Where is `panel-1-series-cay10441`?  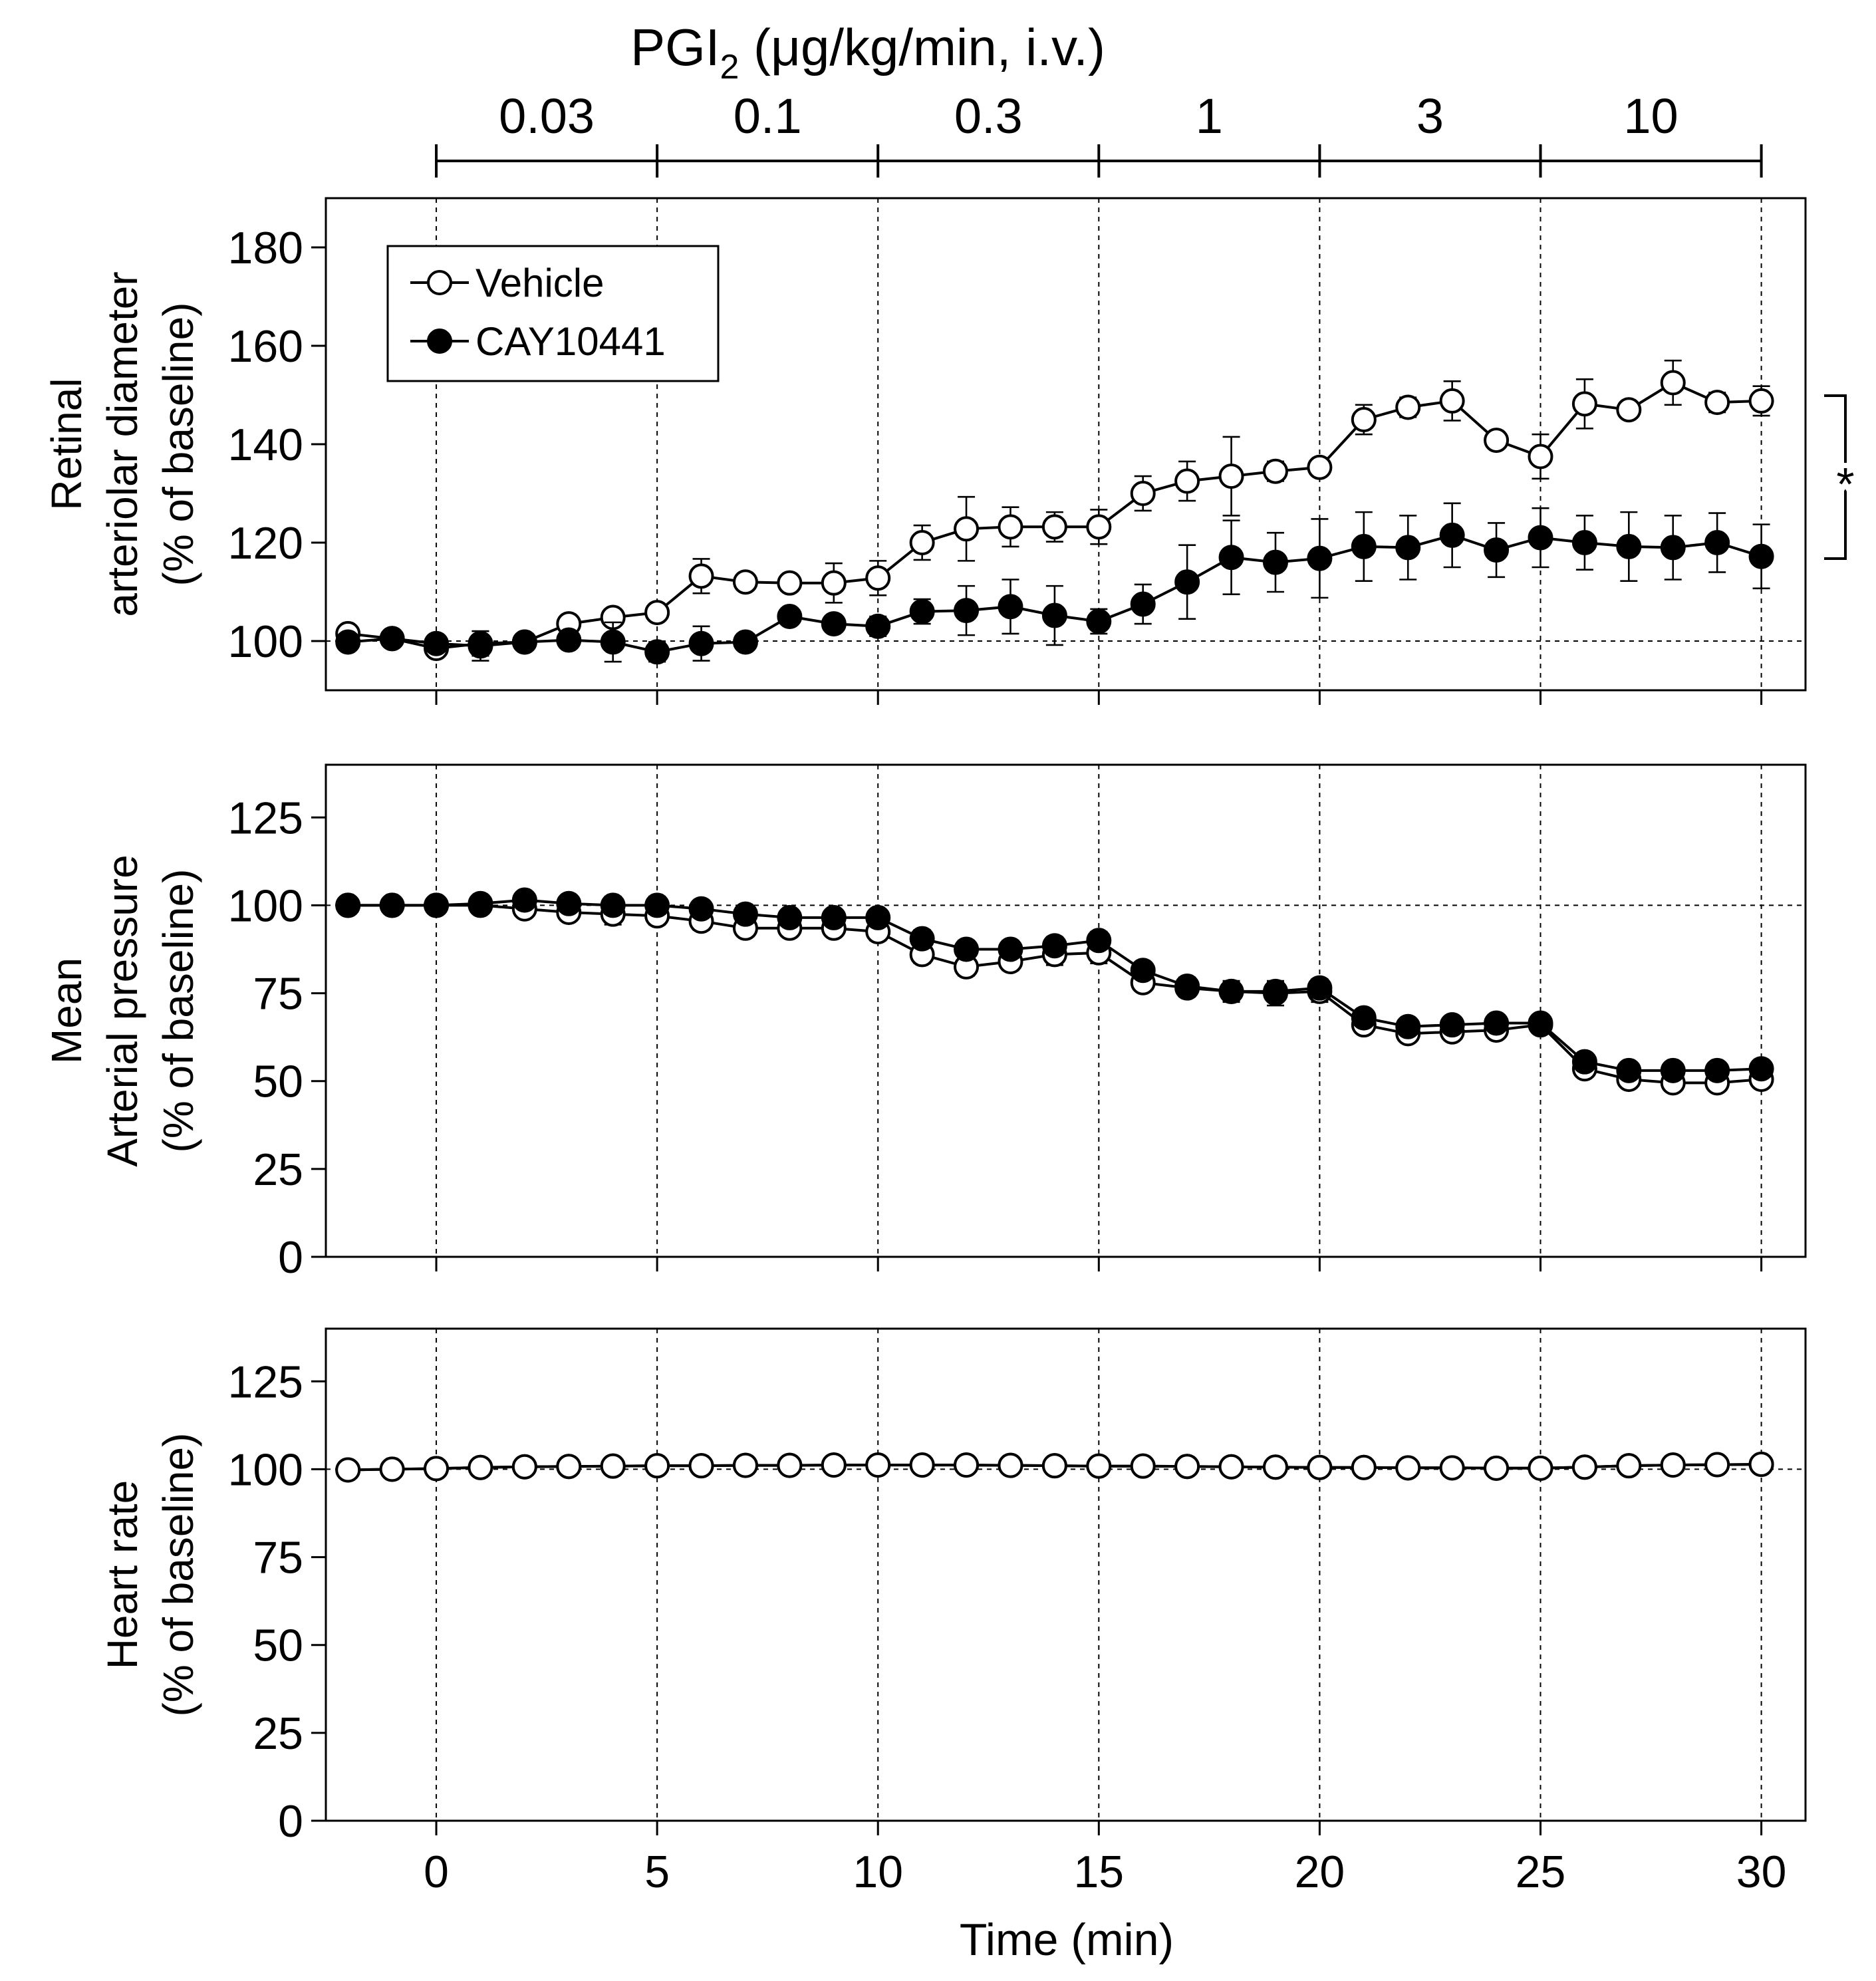 panel-1-series-cay10441 is located at coordinates (1054, 985).